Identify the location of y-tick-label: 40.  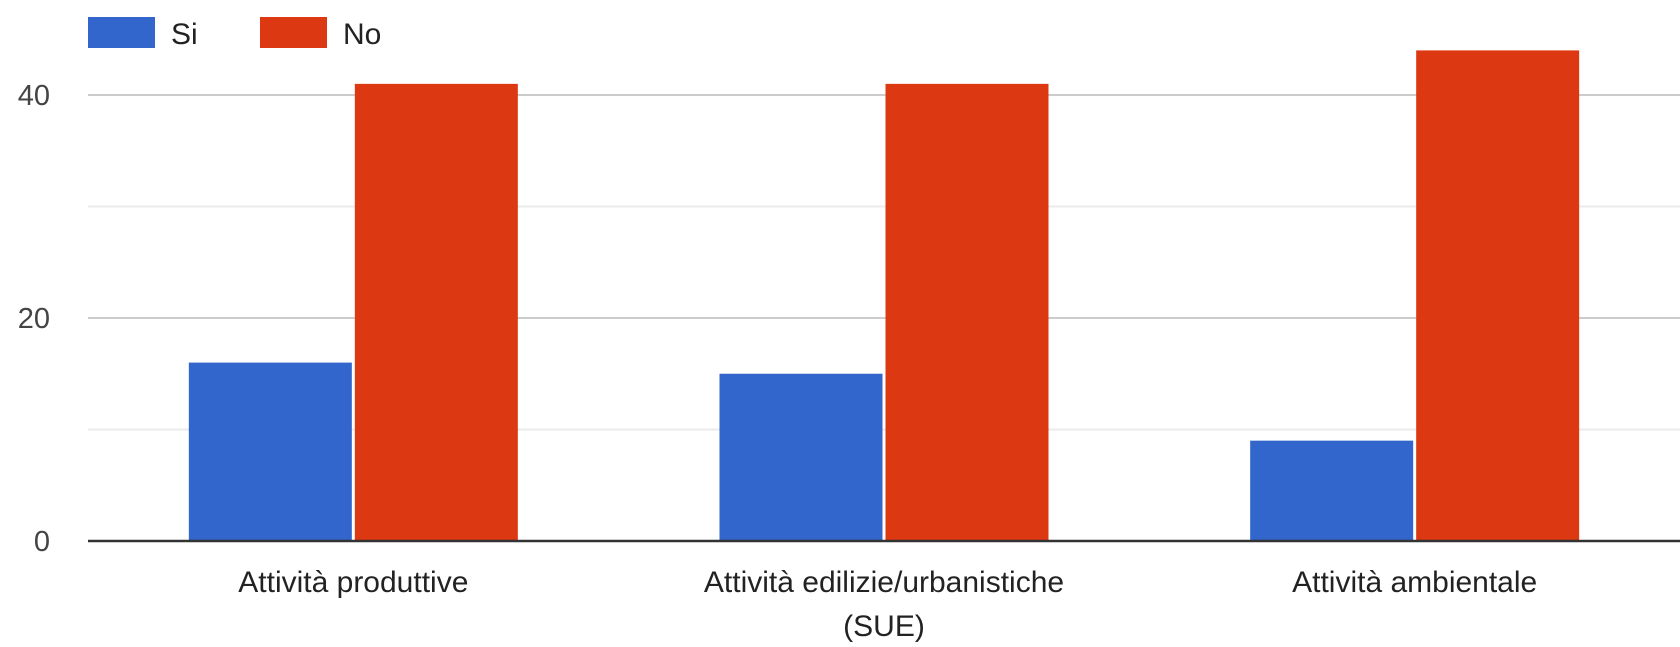
(34, 96).